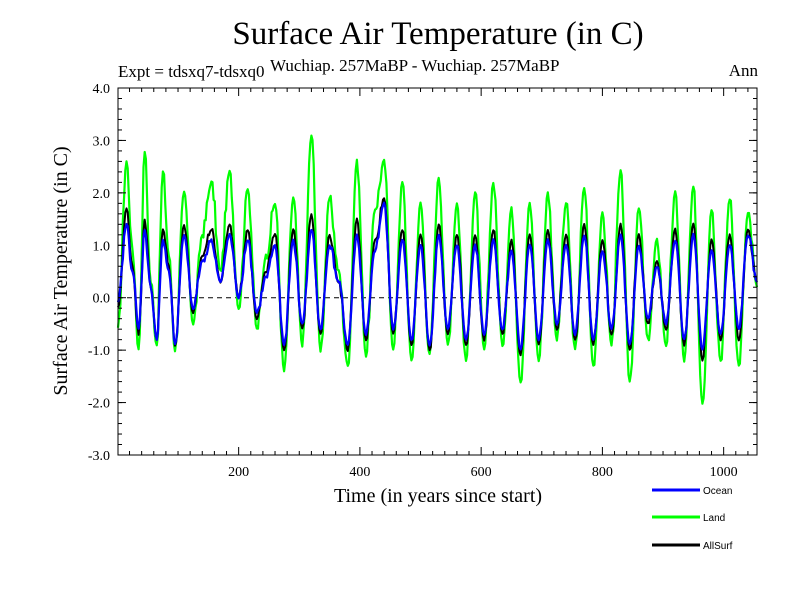 The image size is (800, 600). Describe the element at coordinates (481, 472) in the screenshot. I see `x-tick-label: 600` at that location.